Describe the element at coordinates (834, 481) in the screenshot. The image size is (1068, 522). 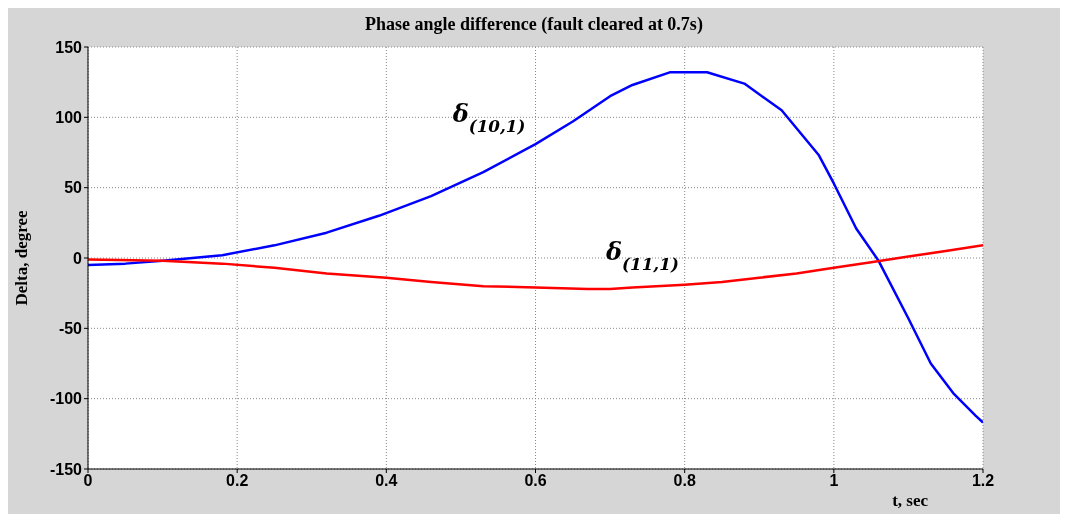
I see `x-tick-label: 1` at that location.